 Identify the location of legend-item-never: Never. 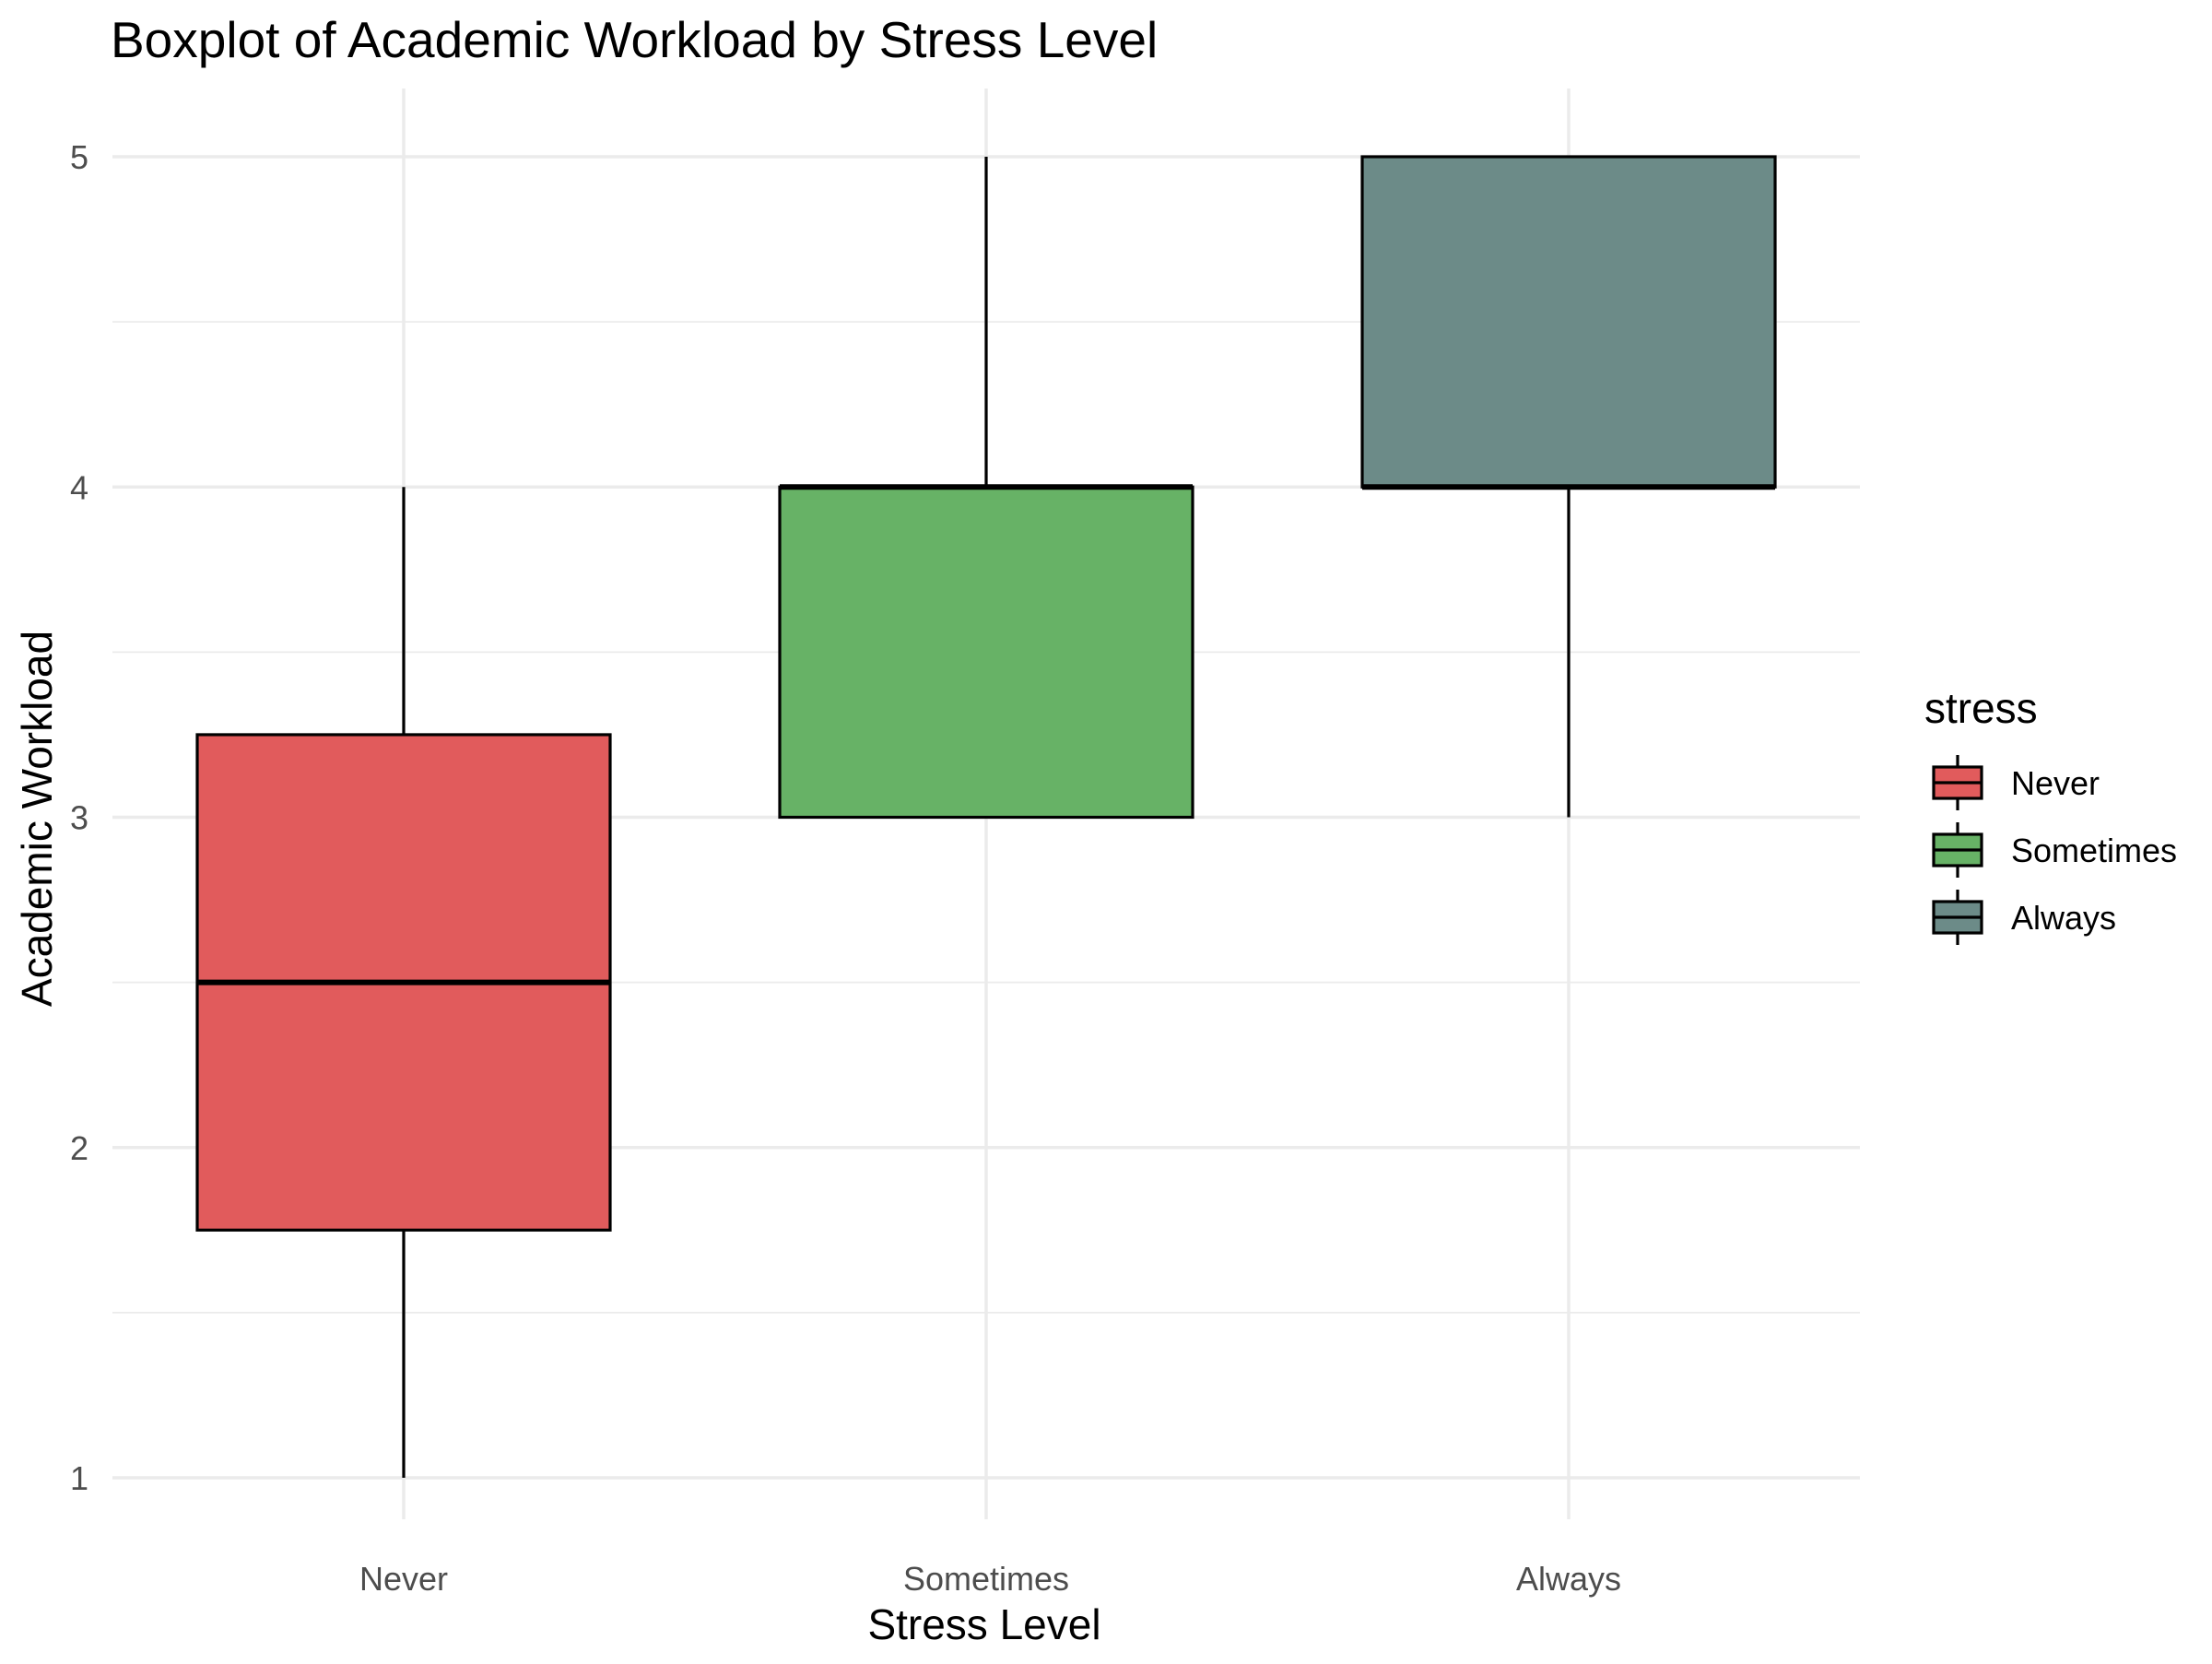
(2016, 782).